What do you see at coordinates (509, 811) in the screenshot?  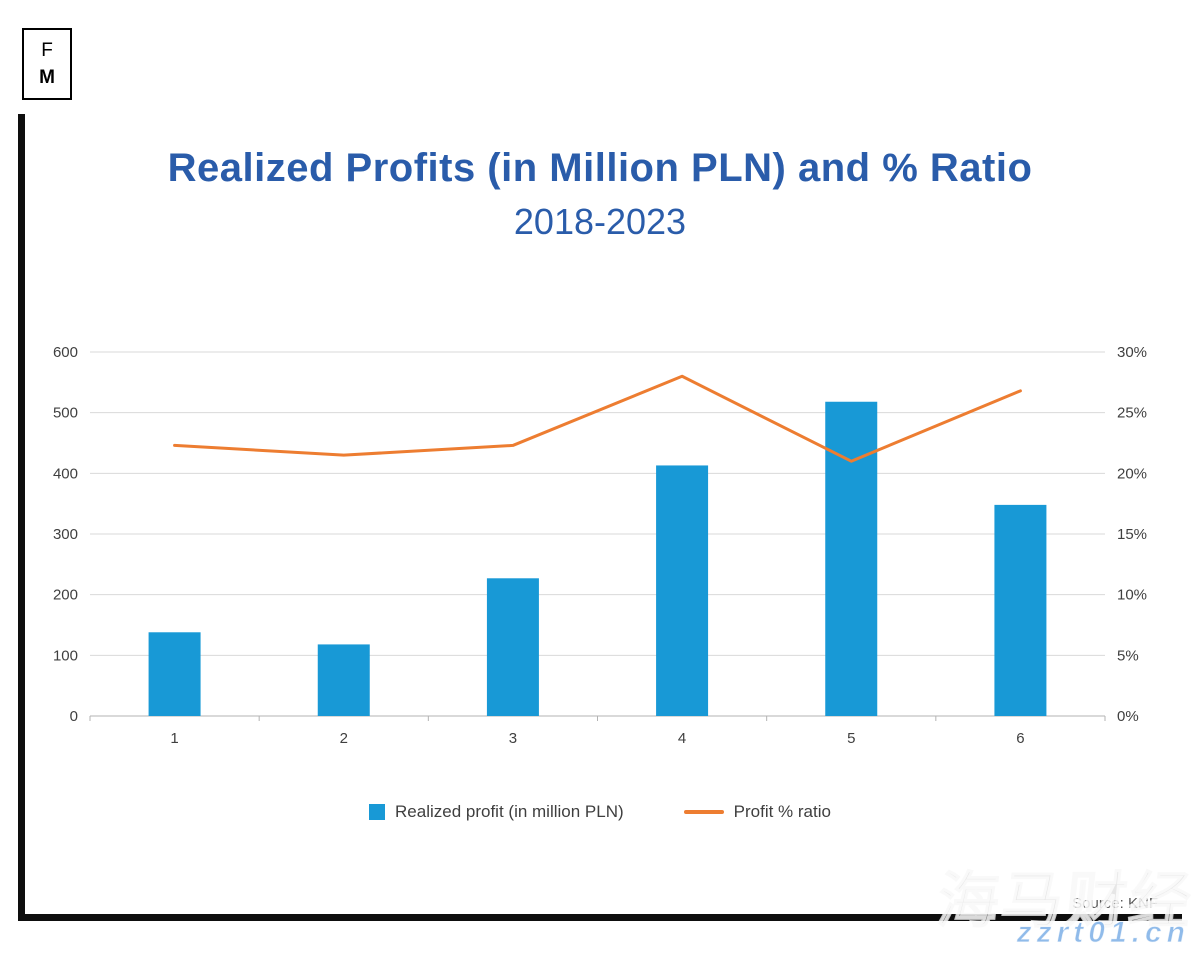 I see `legend-label-bars: Realized profit (in million PLN)` at bounding box center [509, 811].